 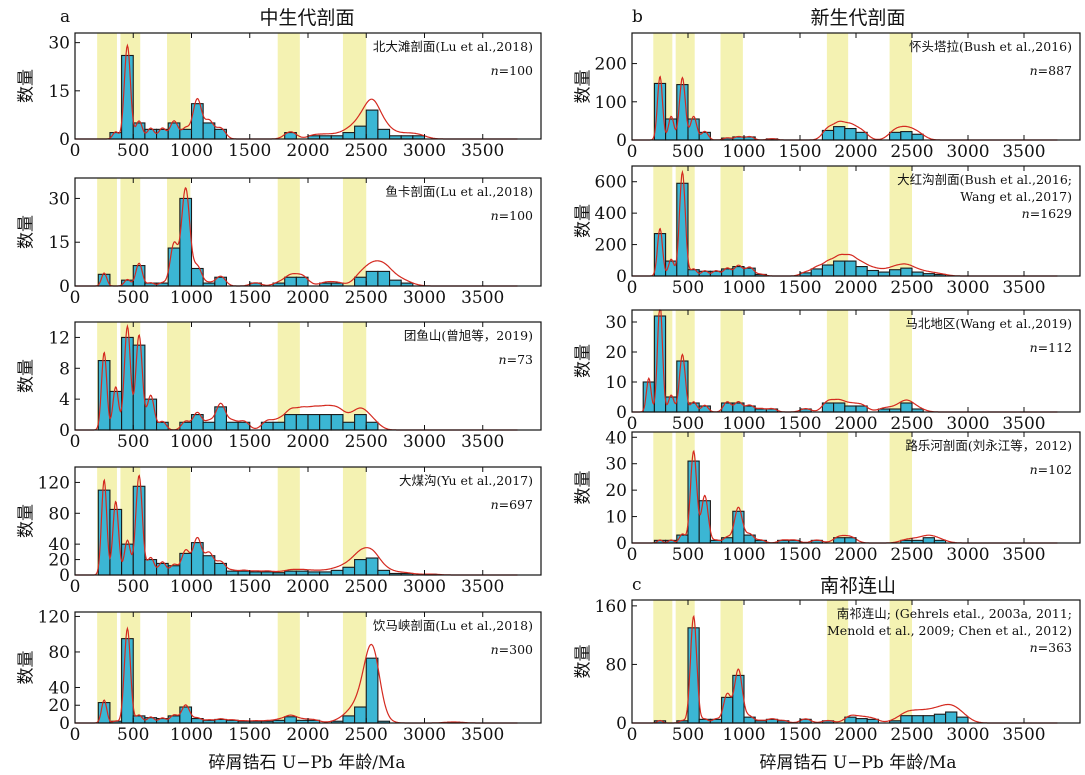 What do you see at coordinates (1051, 647) in the screenshot?
I see `sample-count: n=363` at bounding box center [1051, 647].